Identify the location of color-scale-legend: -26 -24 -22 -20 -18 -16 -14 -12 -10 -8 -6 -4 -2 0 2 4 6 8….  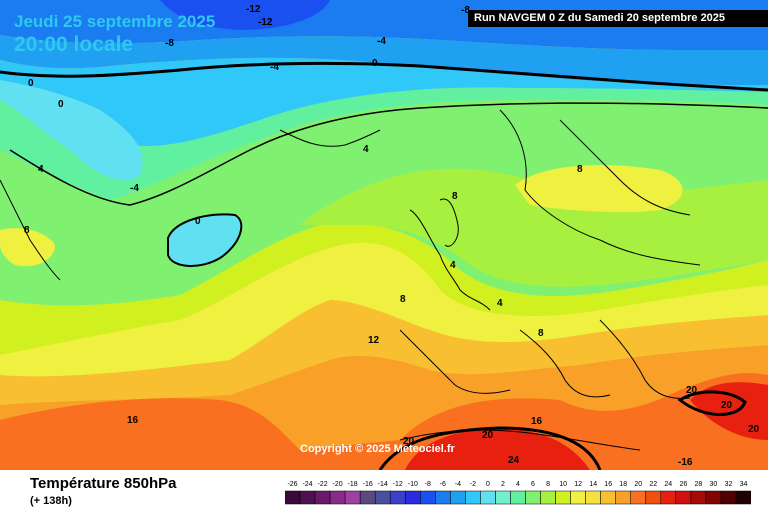
(518, 493).